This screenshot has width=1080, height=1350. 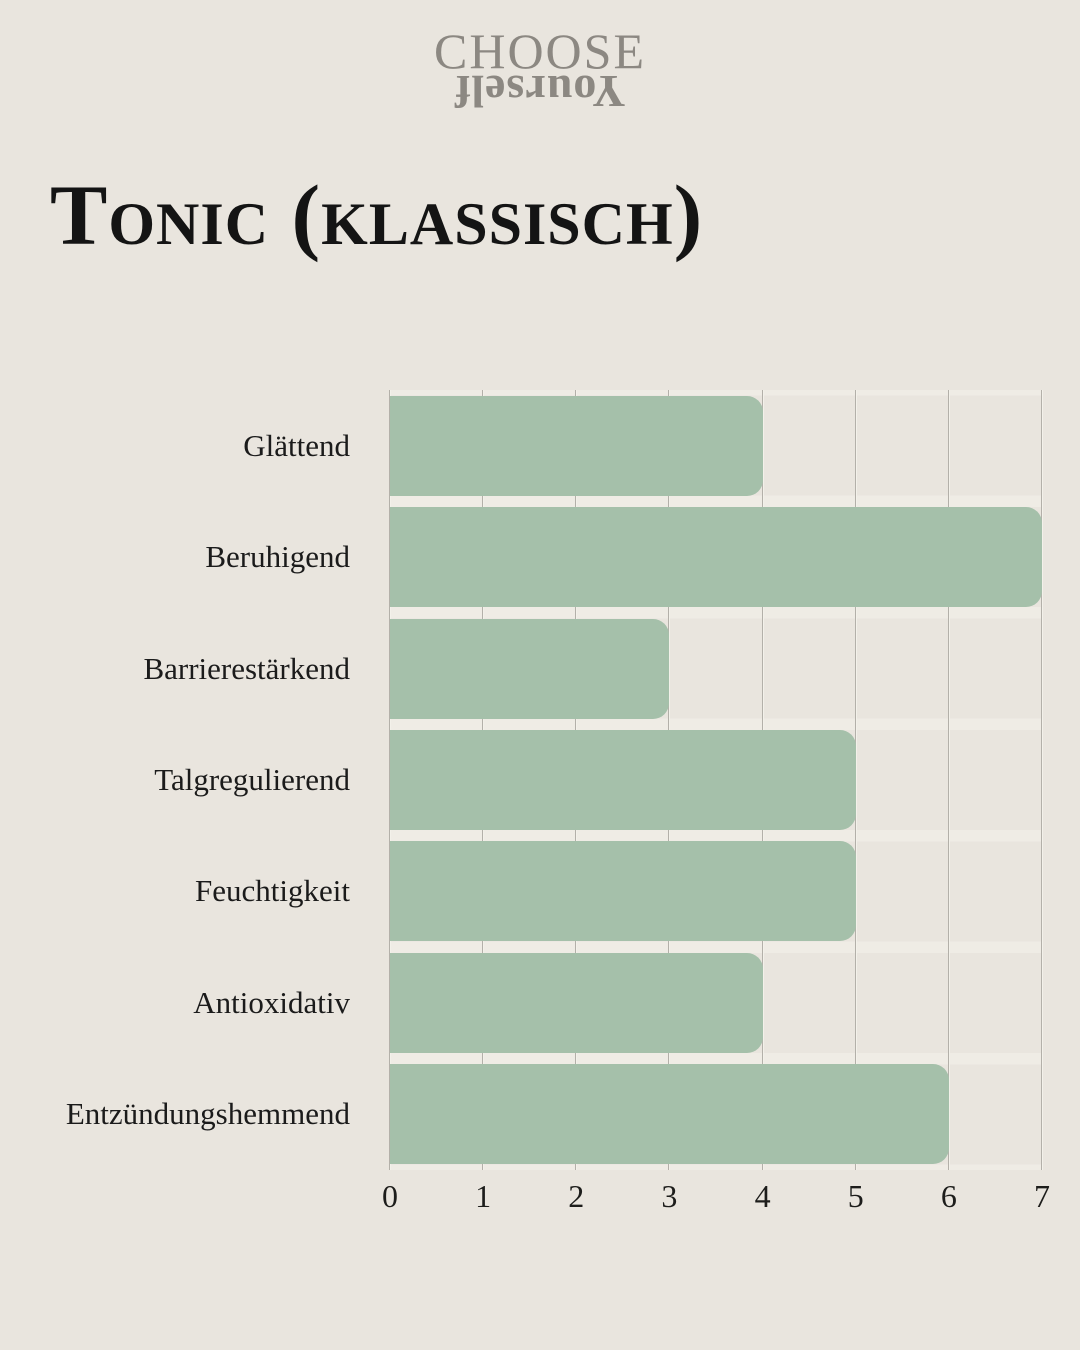 What do you see at coordinates (277, 557) in the screenshot?
I see `category-label: Beruhigend` at bounding box center [277, 557].